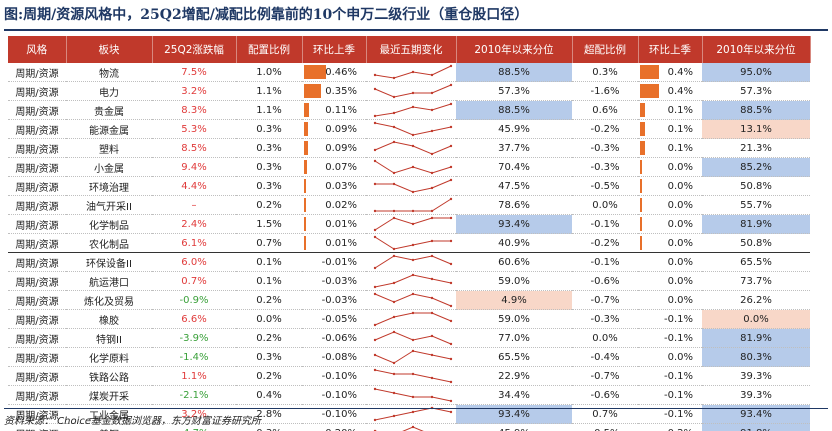 Image resolution: width=832 pixels, height=431 pixels. What do you see at coordinates (756, 91) in the screenshot?
I see `cell-overweight-percentile: 57.3%` at bounding box center [756, 91].